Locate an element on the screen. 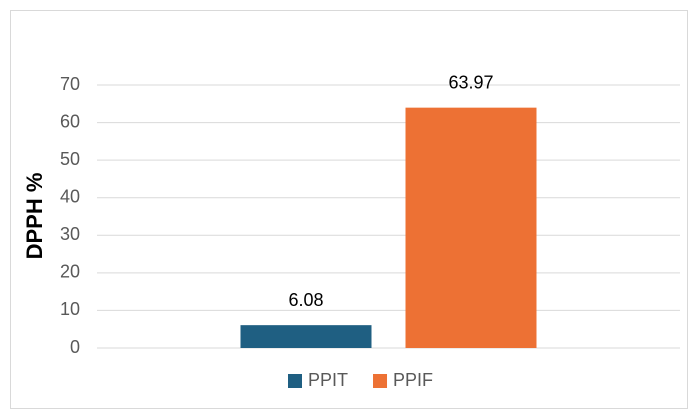  y-tick-label: 60 is located at coordinates (70, 121).